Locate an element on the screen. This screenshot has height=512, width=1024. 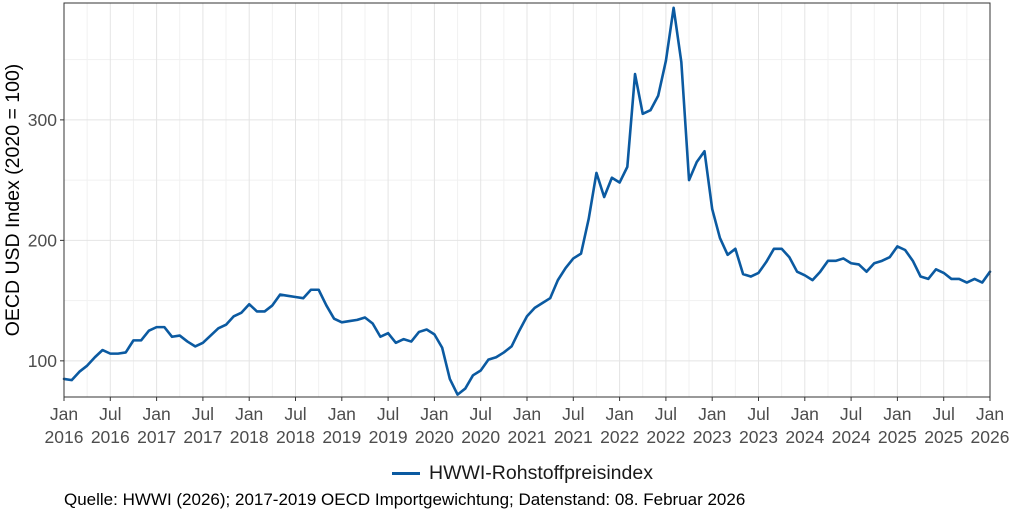
y-tick-label: 100 is located at coordinates (42, 361).